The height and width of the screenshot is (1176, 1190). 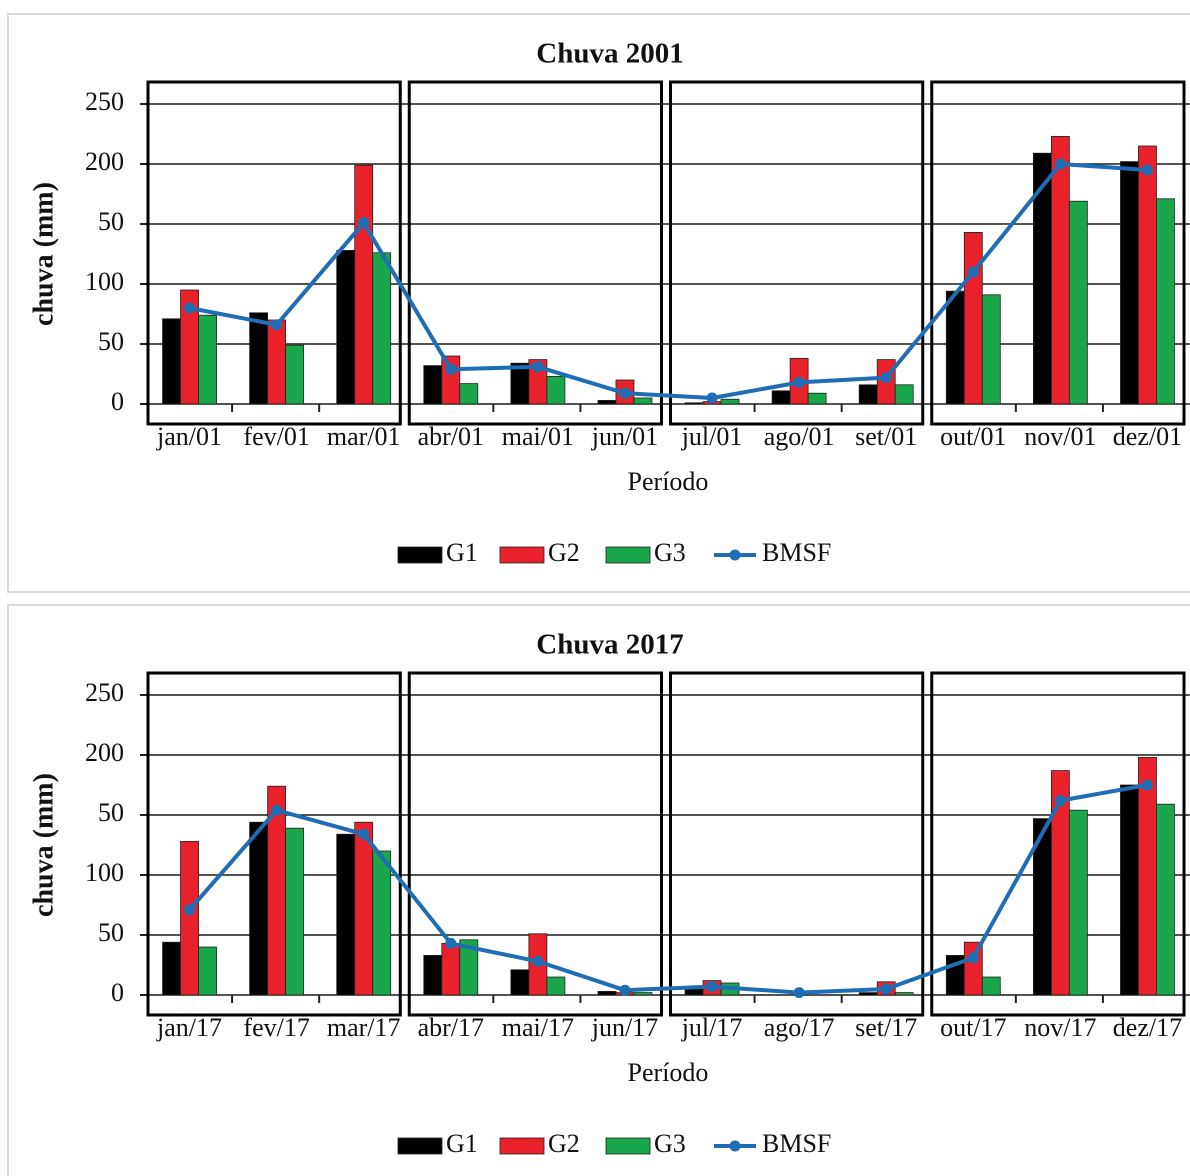 What do you see at coordinates (624, 436) in the screenshot?
I see `x-tick-label: jun/01` at bounding box center [624, 436].